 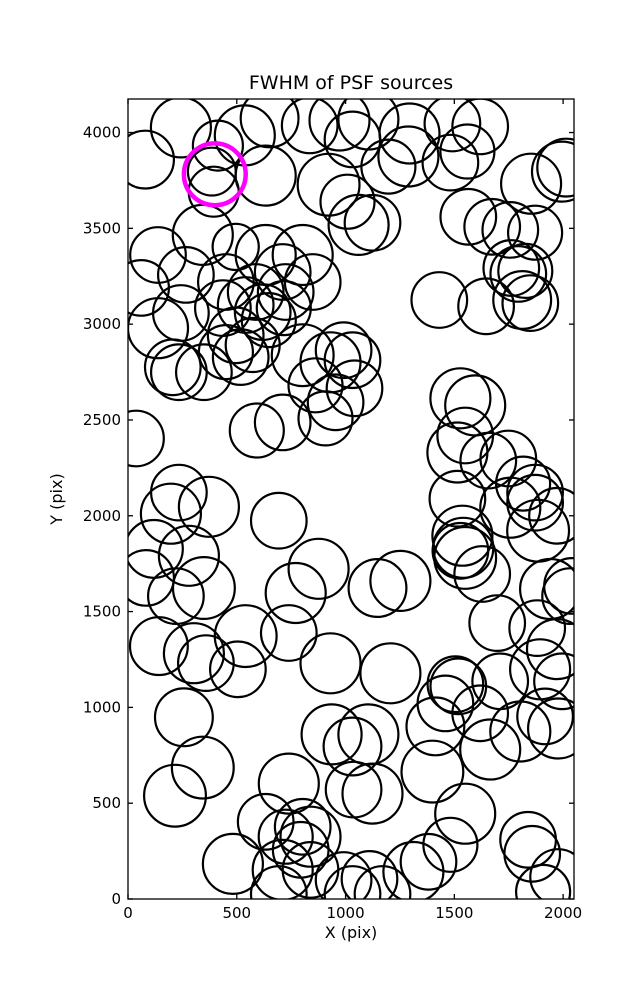 I want to click on plot-title: FWHM of PSF sources, so click(x=351, y=83).